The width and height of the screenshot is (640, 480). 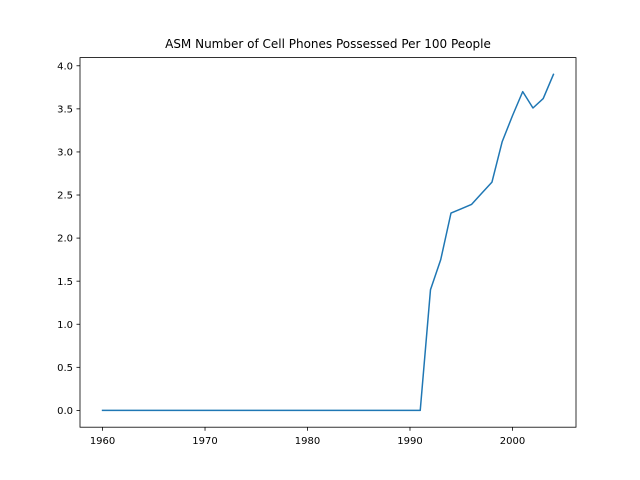 I want to click on x-tick-label-1980: 1980, so click(x=307, y=441).